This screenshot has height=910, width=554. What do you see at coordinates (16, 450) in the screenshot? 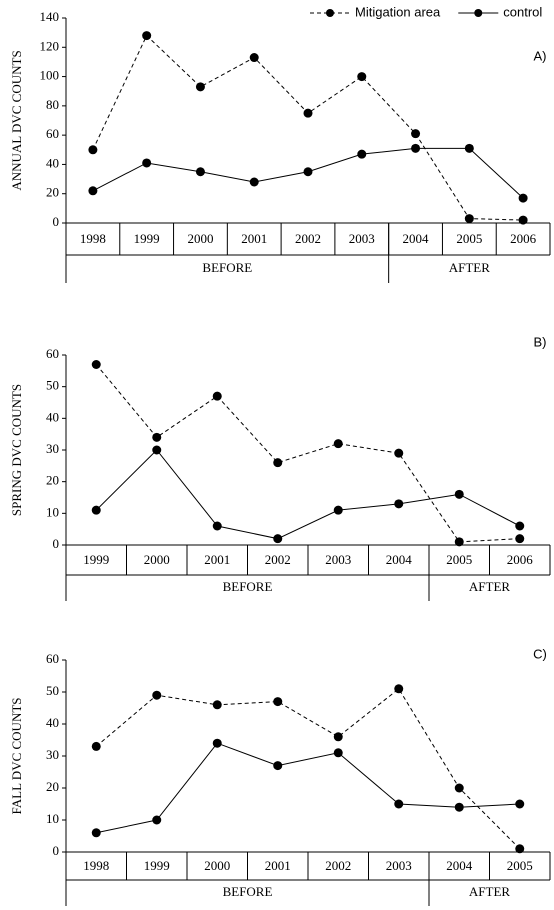
I see `y-axis-title: SPRING DVC COUNTS` at bounding box center [16, 450].